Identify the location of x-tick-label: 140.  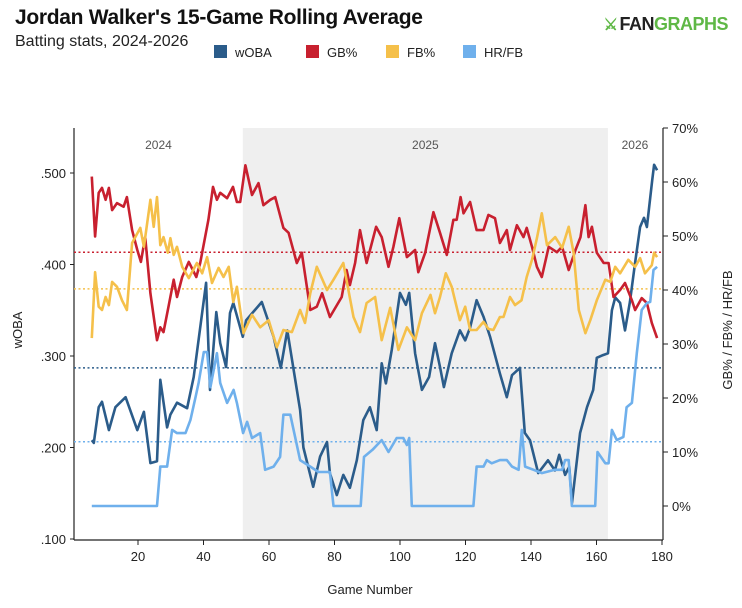
(531, 556).